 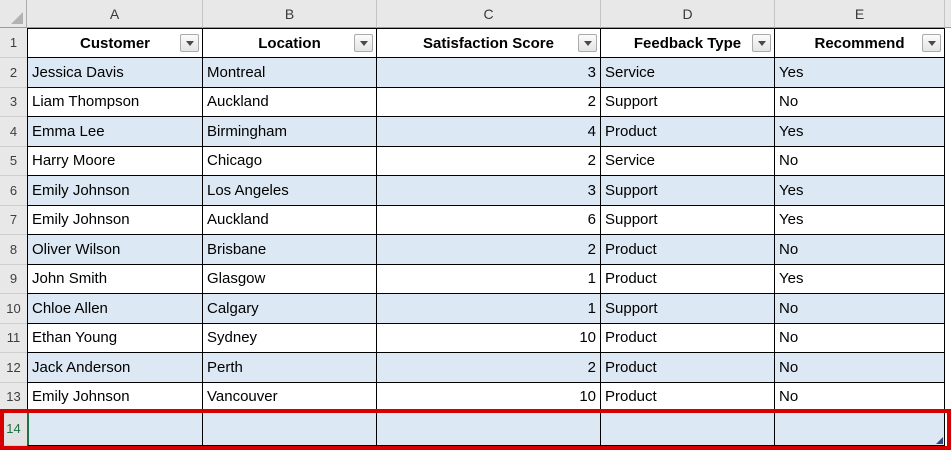 What do you see at coordinates (115, 250) in the screenshot?
I see `cell-a8: Oliver Wilson` at bounding box center [115, 250].